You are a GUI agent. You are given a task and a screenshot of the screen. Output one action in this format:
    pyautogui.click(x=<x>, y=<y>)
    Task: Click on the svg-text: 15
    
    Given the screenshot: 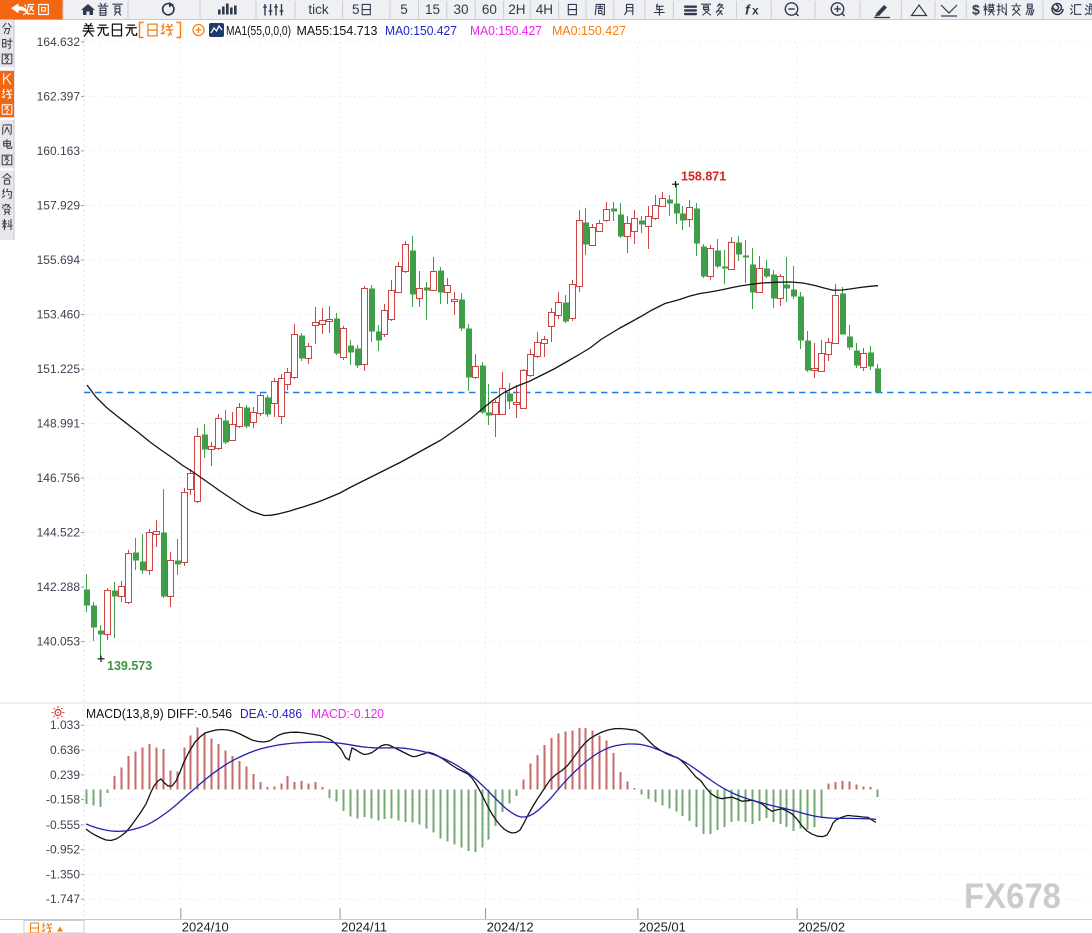 What is the action you would take?
    pyautogui.click(x=432, y=9)
    